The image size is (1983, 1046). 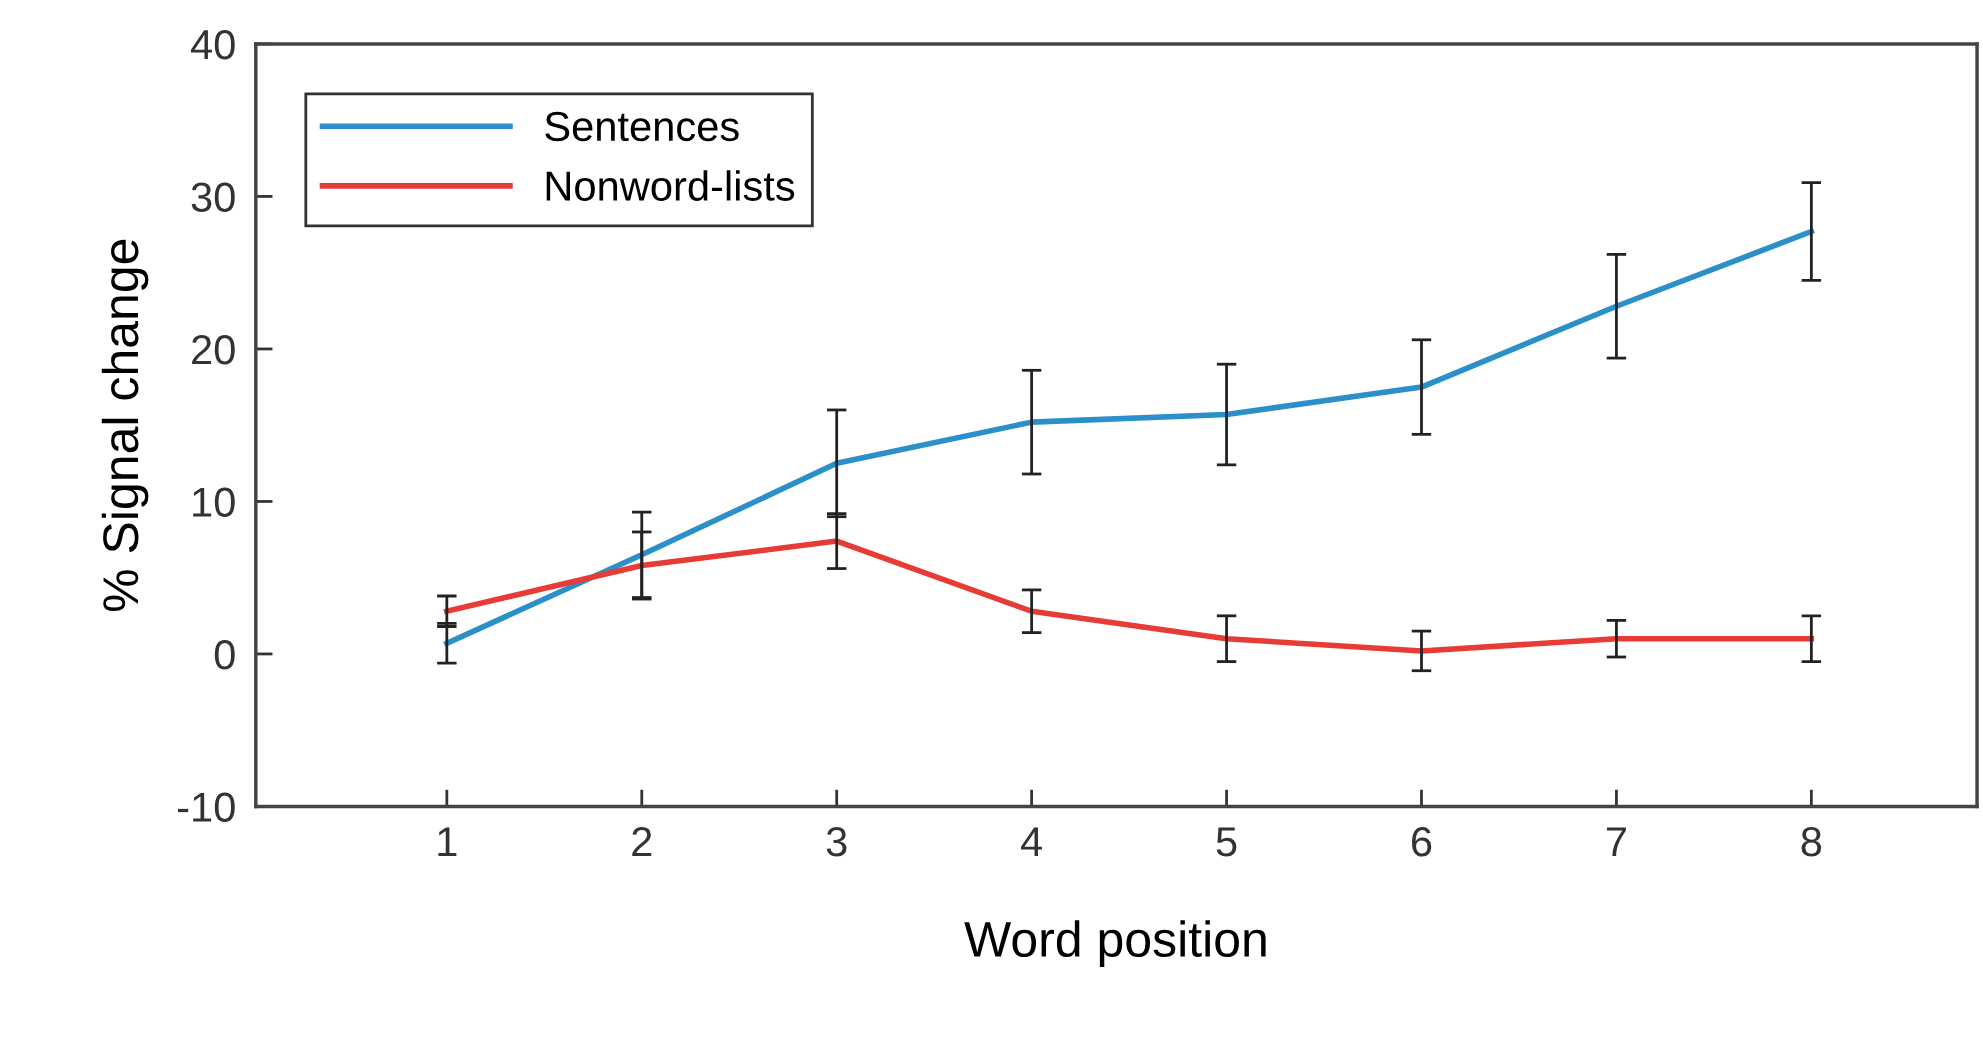 I want to click on y-tick-label: 0, so click(x=224, y=654).